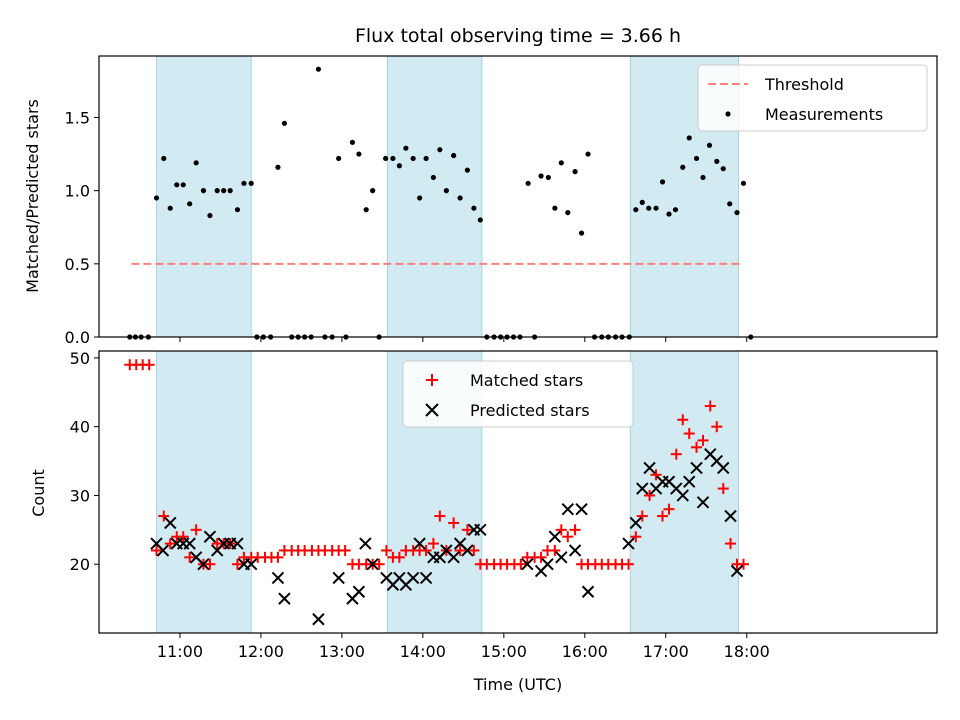 The height and width of the screenshot is (720, 960). Describe the element at coordinates (432, 410) in the screenshot. I see `legend-predicted-swatch` at that location.